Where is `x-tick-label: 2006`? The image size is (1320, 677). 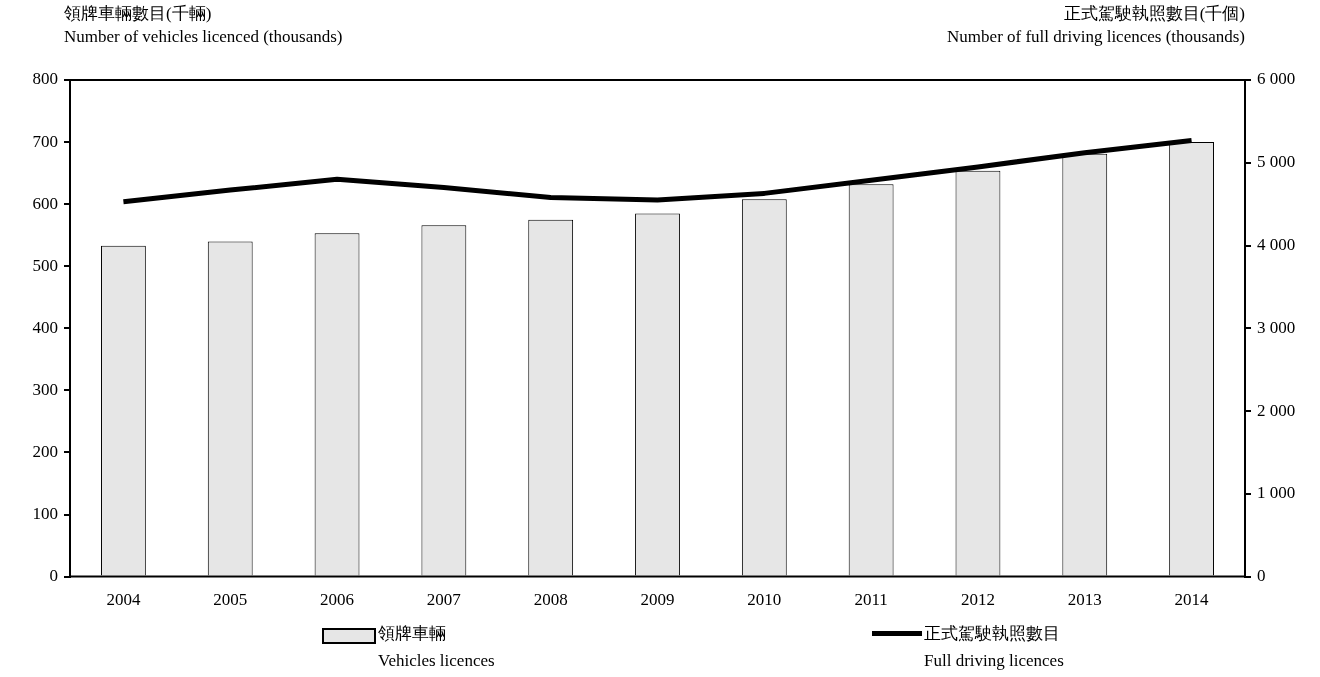
x-tick-label: 2006 is located at coordinates (337, 600).